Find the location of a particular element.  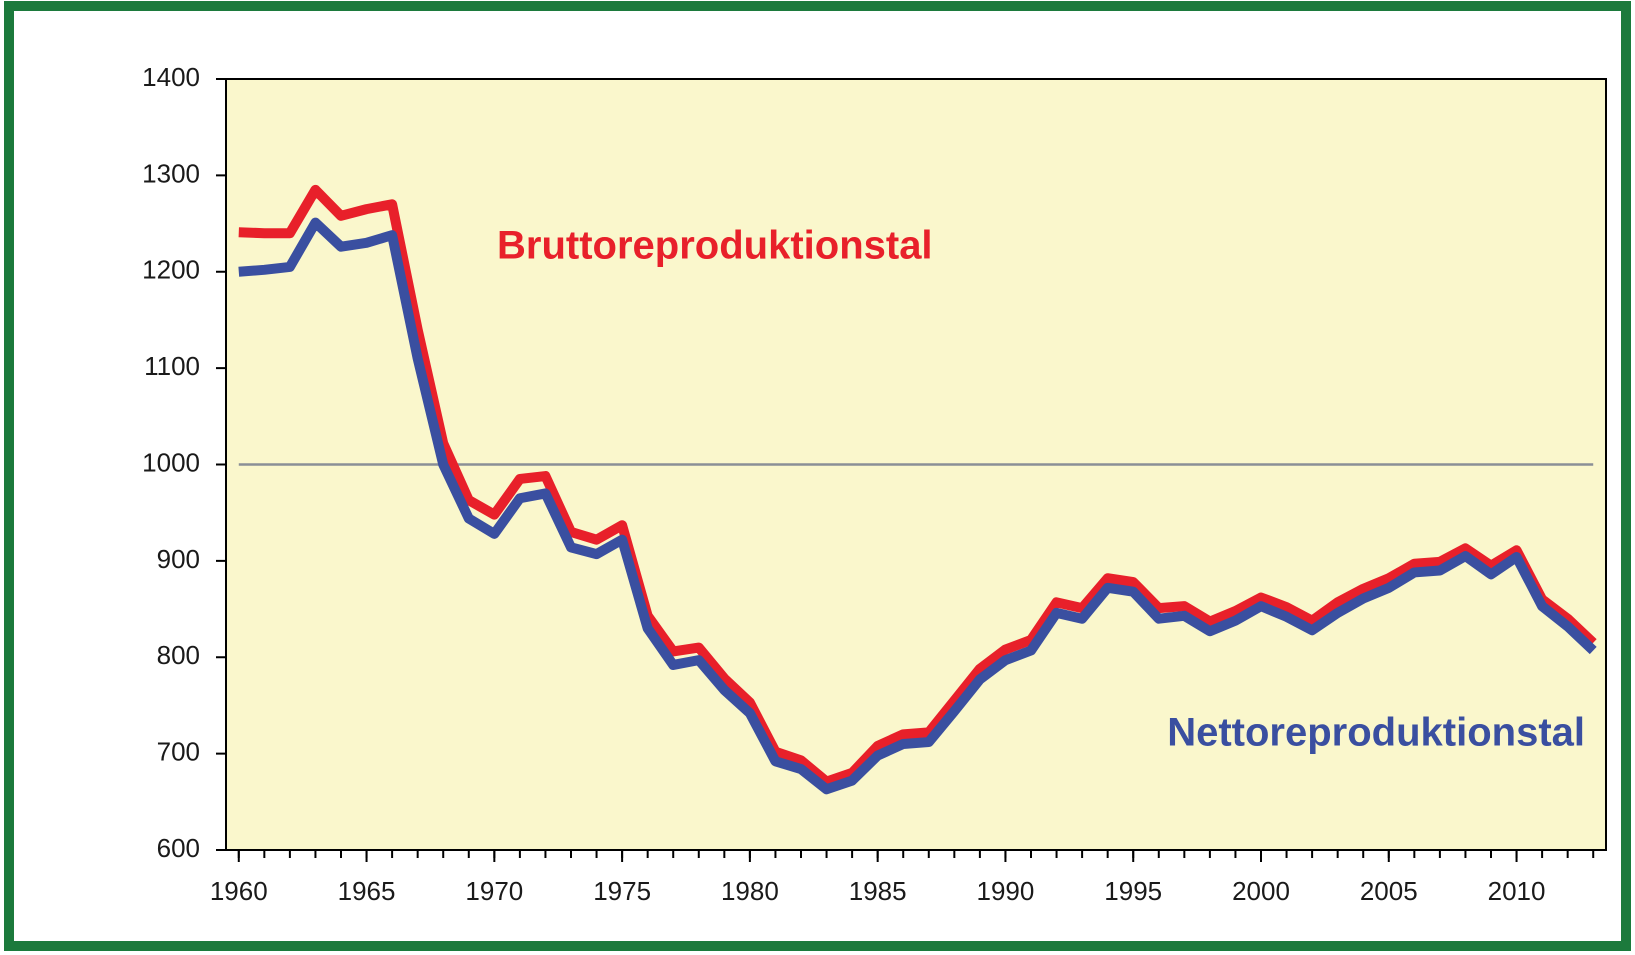

y-tick-label: 600 is located at coordinates (178, 848).